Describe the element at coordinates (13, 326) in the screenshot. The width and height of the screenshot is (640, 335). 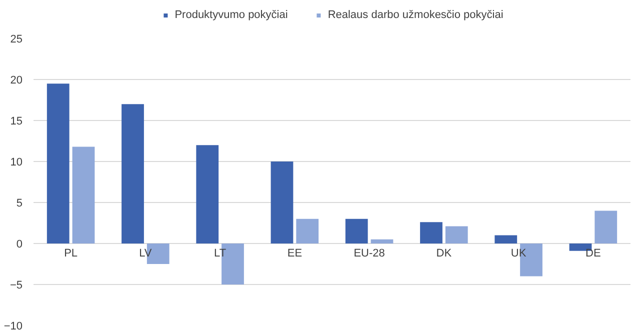
I see `y-tick-label: −10` at that location.